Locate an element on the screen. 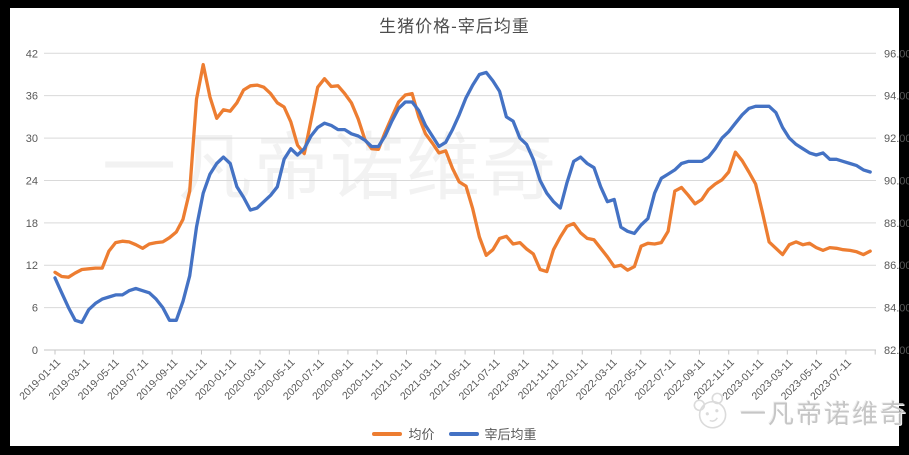 The width and height of the screenshot is (909, 455). svg-text: 42 is located at coordinates (32, 54).